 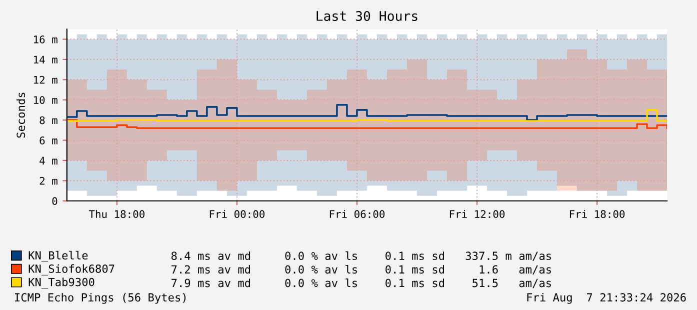 I want to click on text: 7.2 ms av md 0.0 % av ls 0.1 ms sd 1.6 am/as, so click(x=361, y=269).